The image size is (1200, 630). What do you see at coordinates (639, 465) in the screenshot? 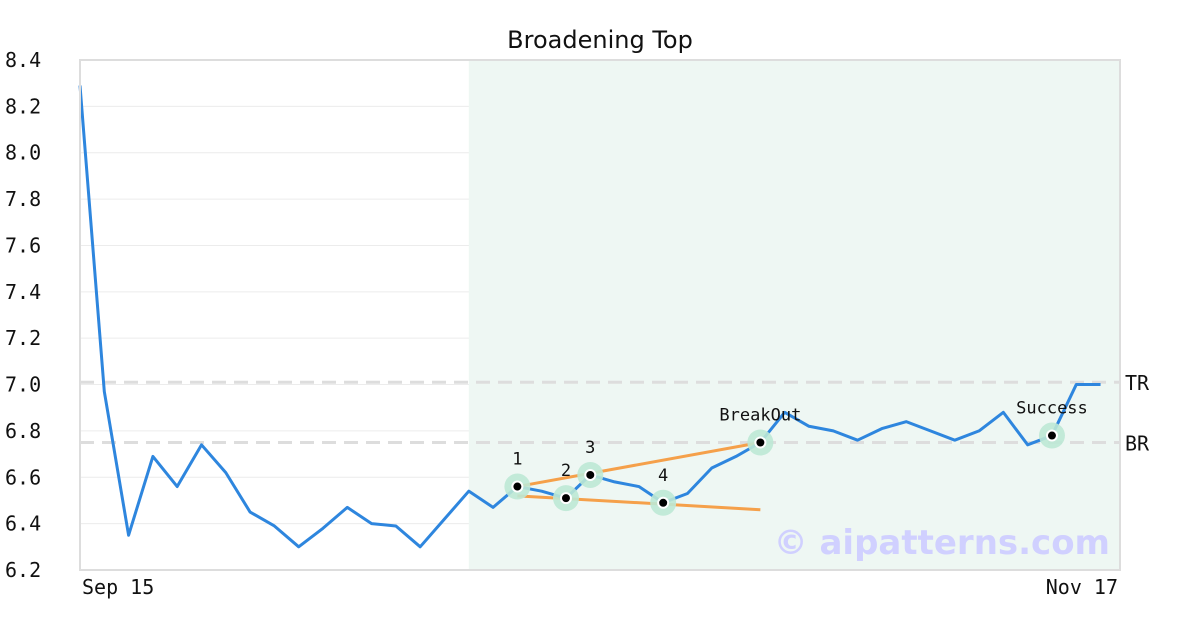
I see `trendline` at bounding box center [639, 465].